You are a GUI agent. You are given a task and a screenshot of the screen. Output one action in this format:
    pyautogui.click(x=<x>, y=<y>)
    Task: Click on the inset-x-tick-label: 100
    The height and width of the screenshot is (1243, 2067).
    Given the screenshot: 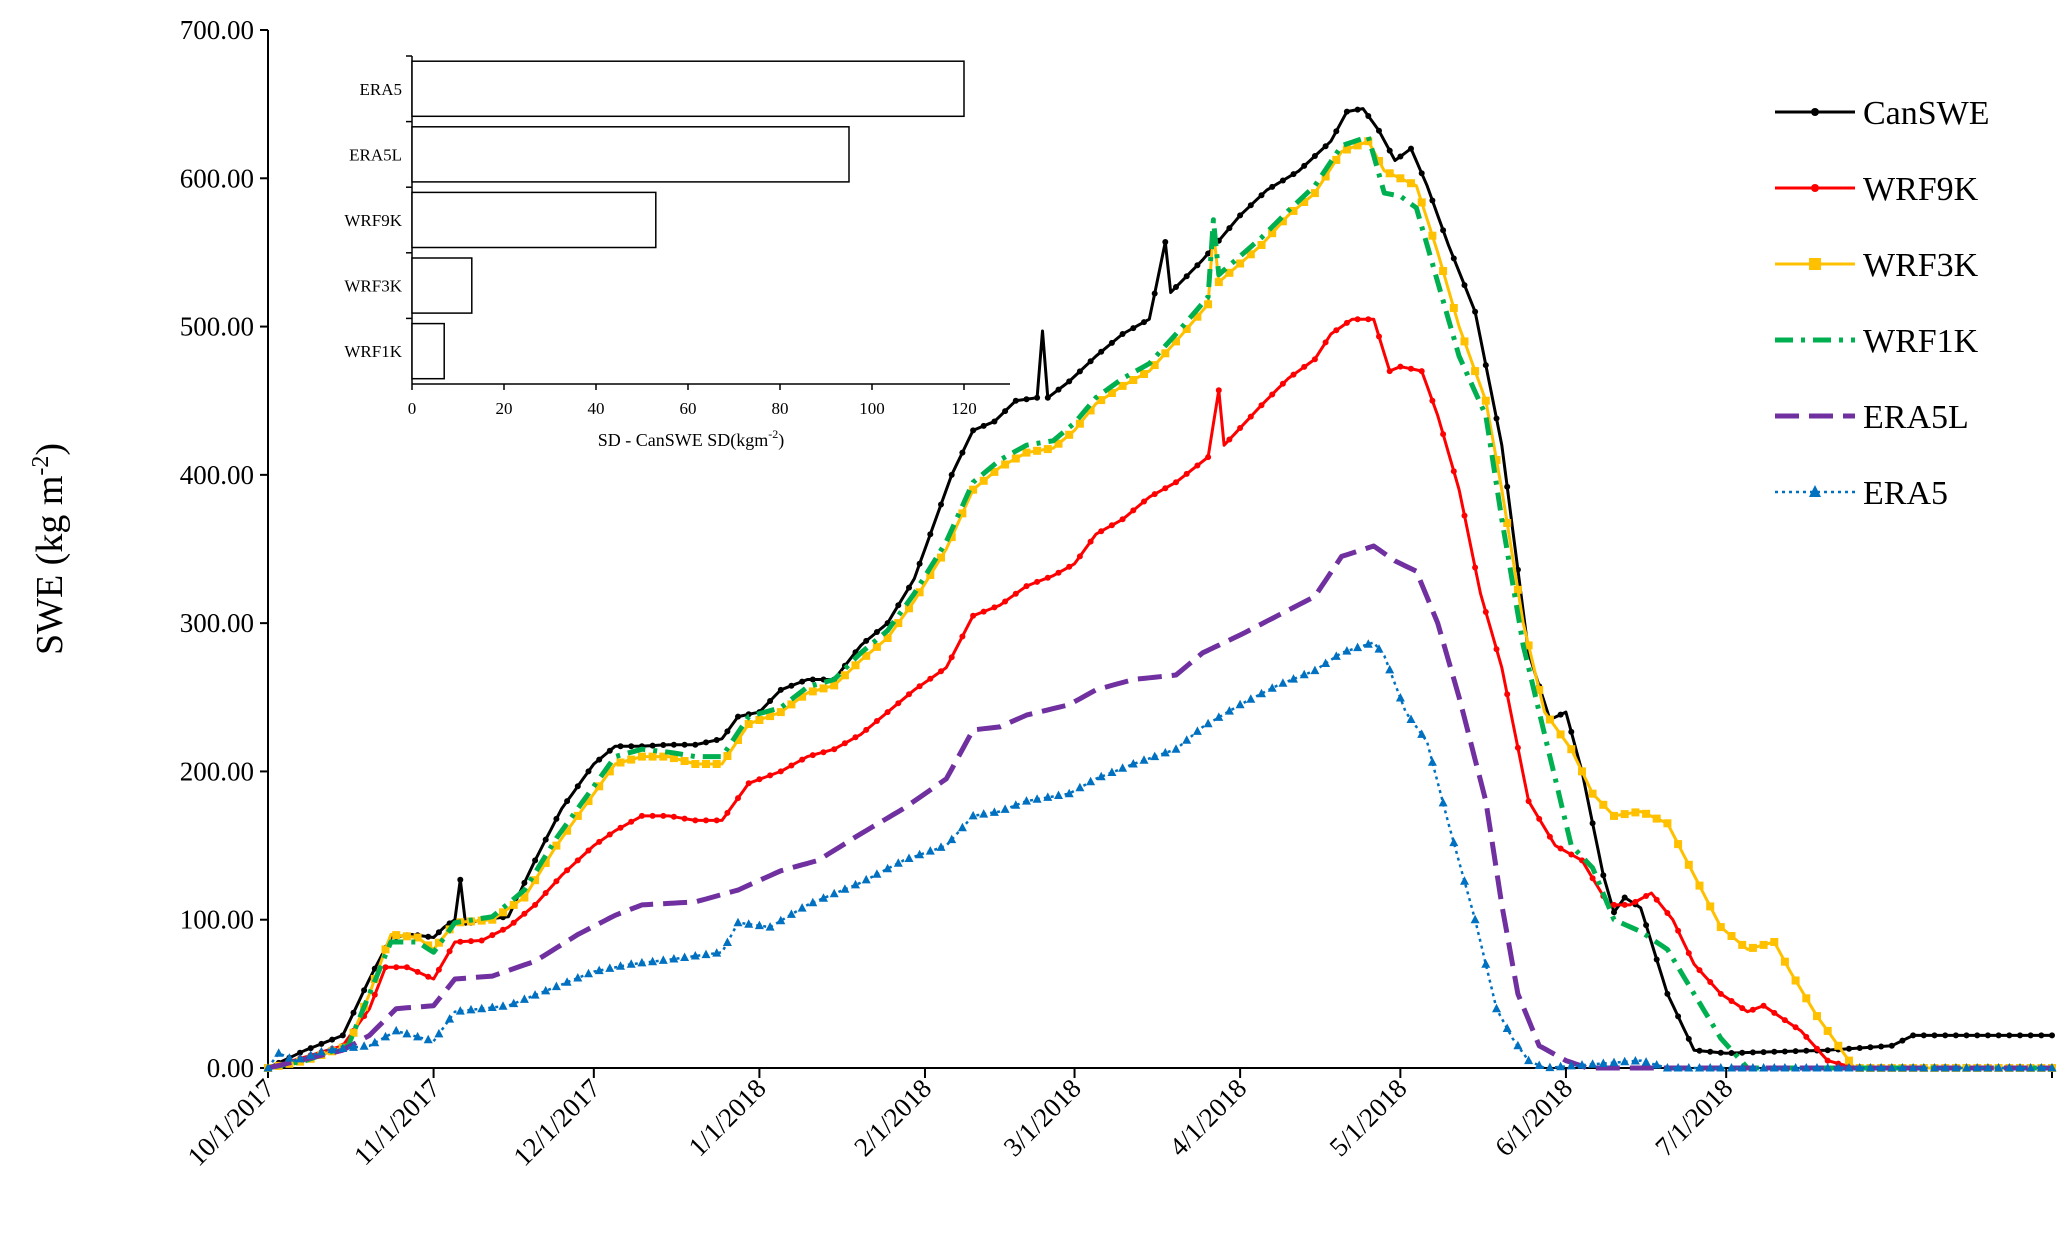 What is the action you would take?
    pyautogui.click(x=872, y=408)
    